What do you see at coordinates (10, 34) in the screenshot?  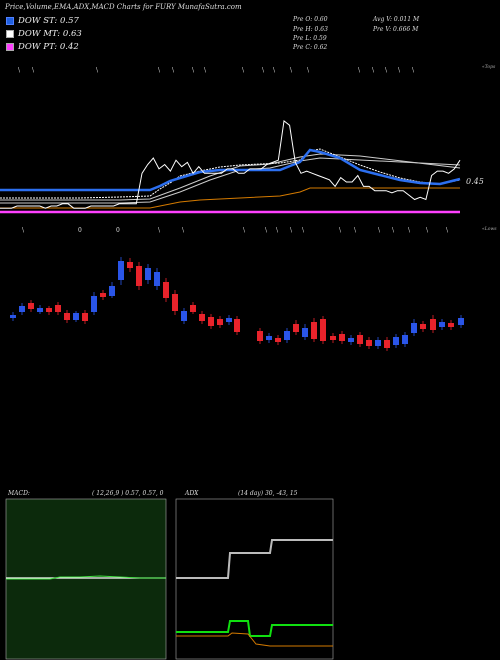 I see `legend-swatch-mt` at bounding box center [10, 34].